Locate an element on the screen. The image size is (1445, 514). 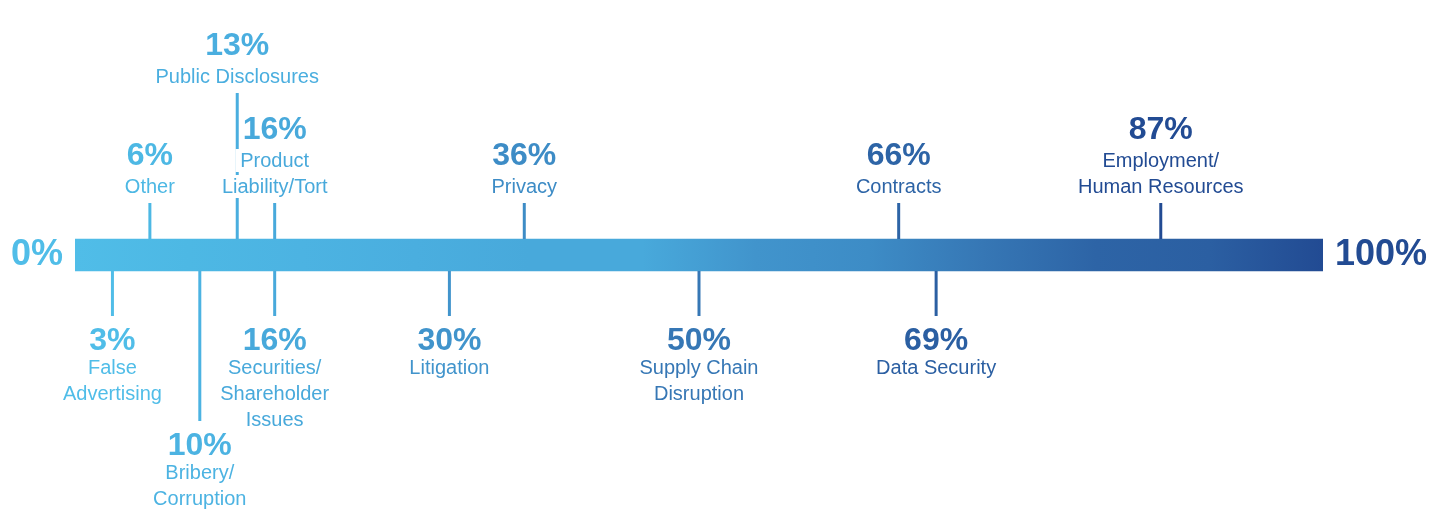
category-label: Public Disclosures is located at coordinates (237, 76).